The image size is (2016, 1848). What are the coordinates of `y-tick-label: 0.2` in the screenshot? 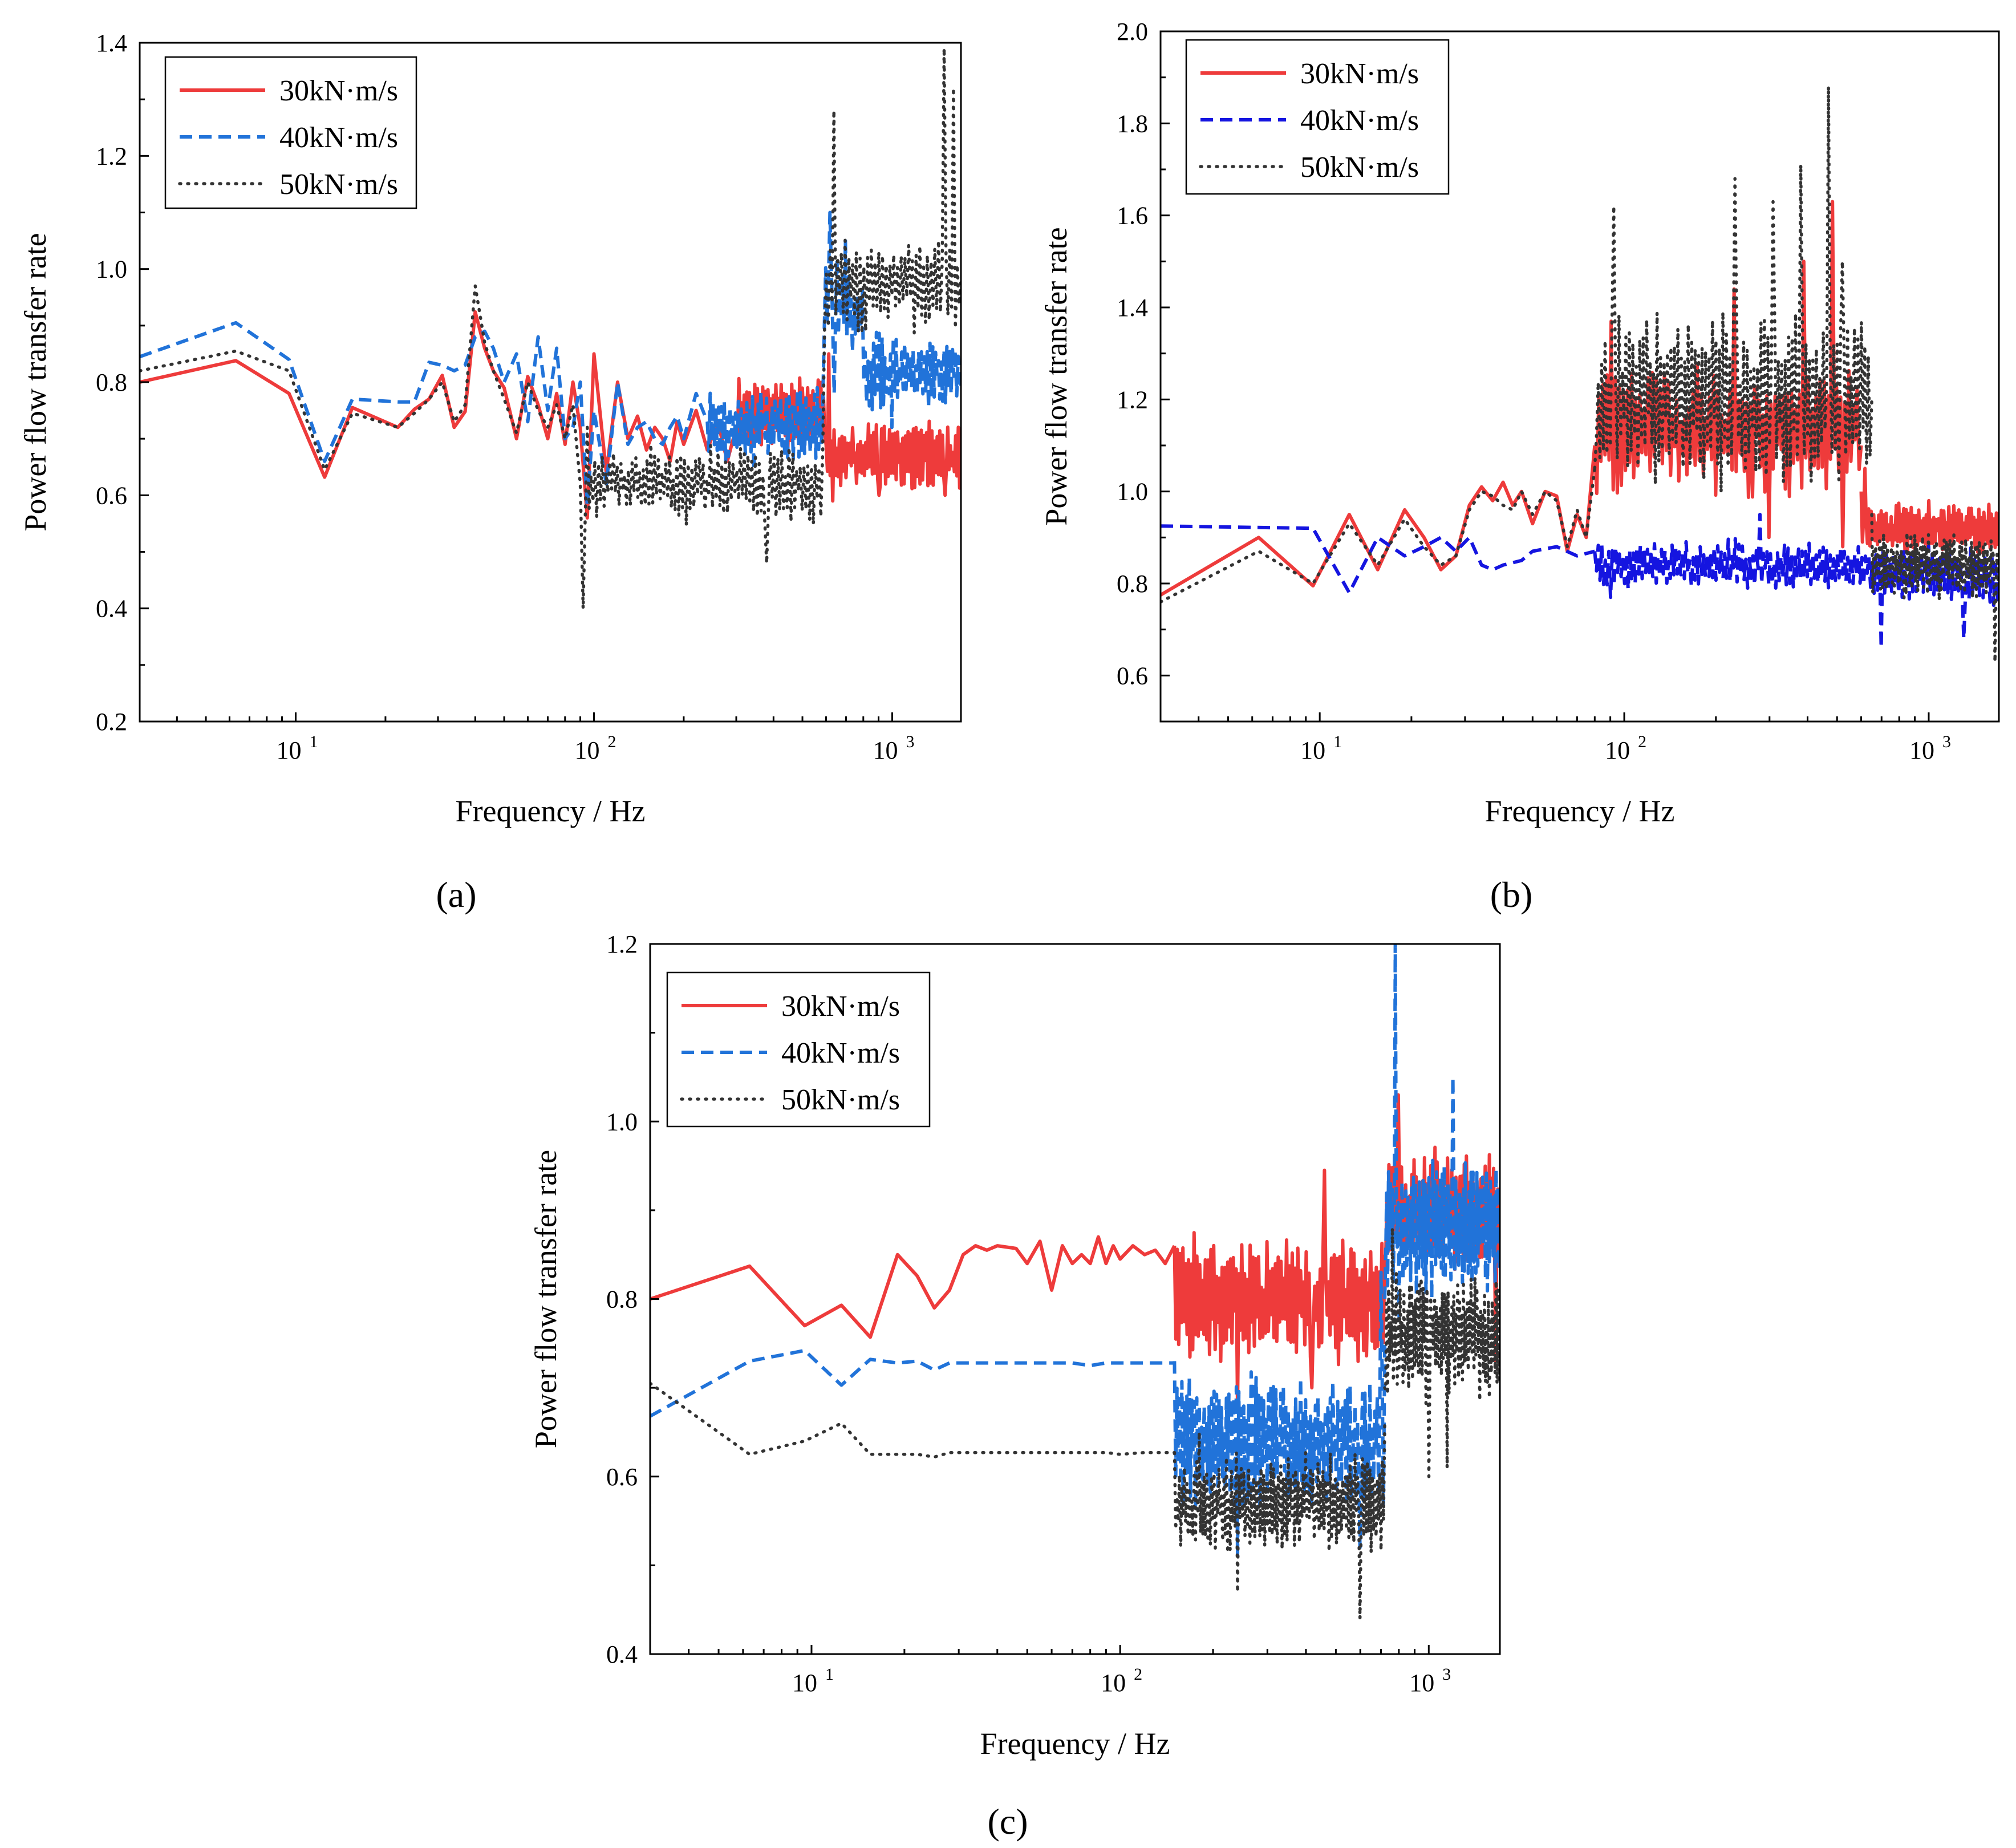 It's located at (111, 722).